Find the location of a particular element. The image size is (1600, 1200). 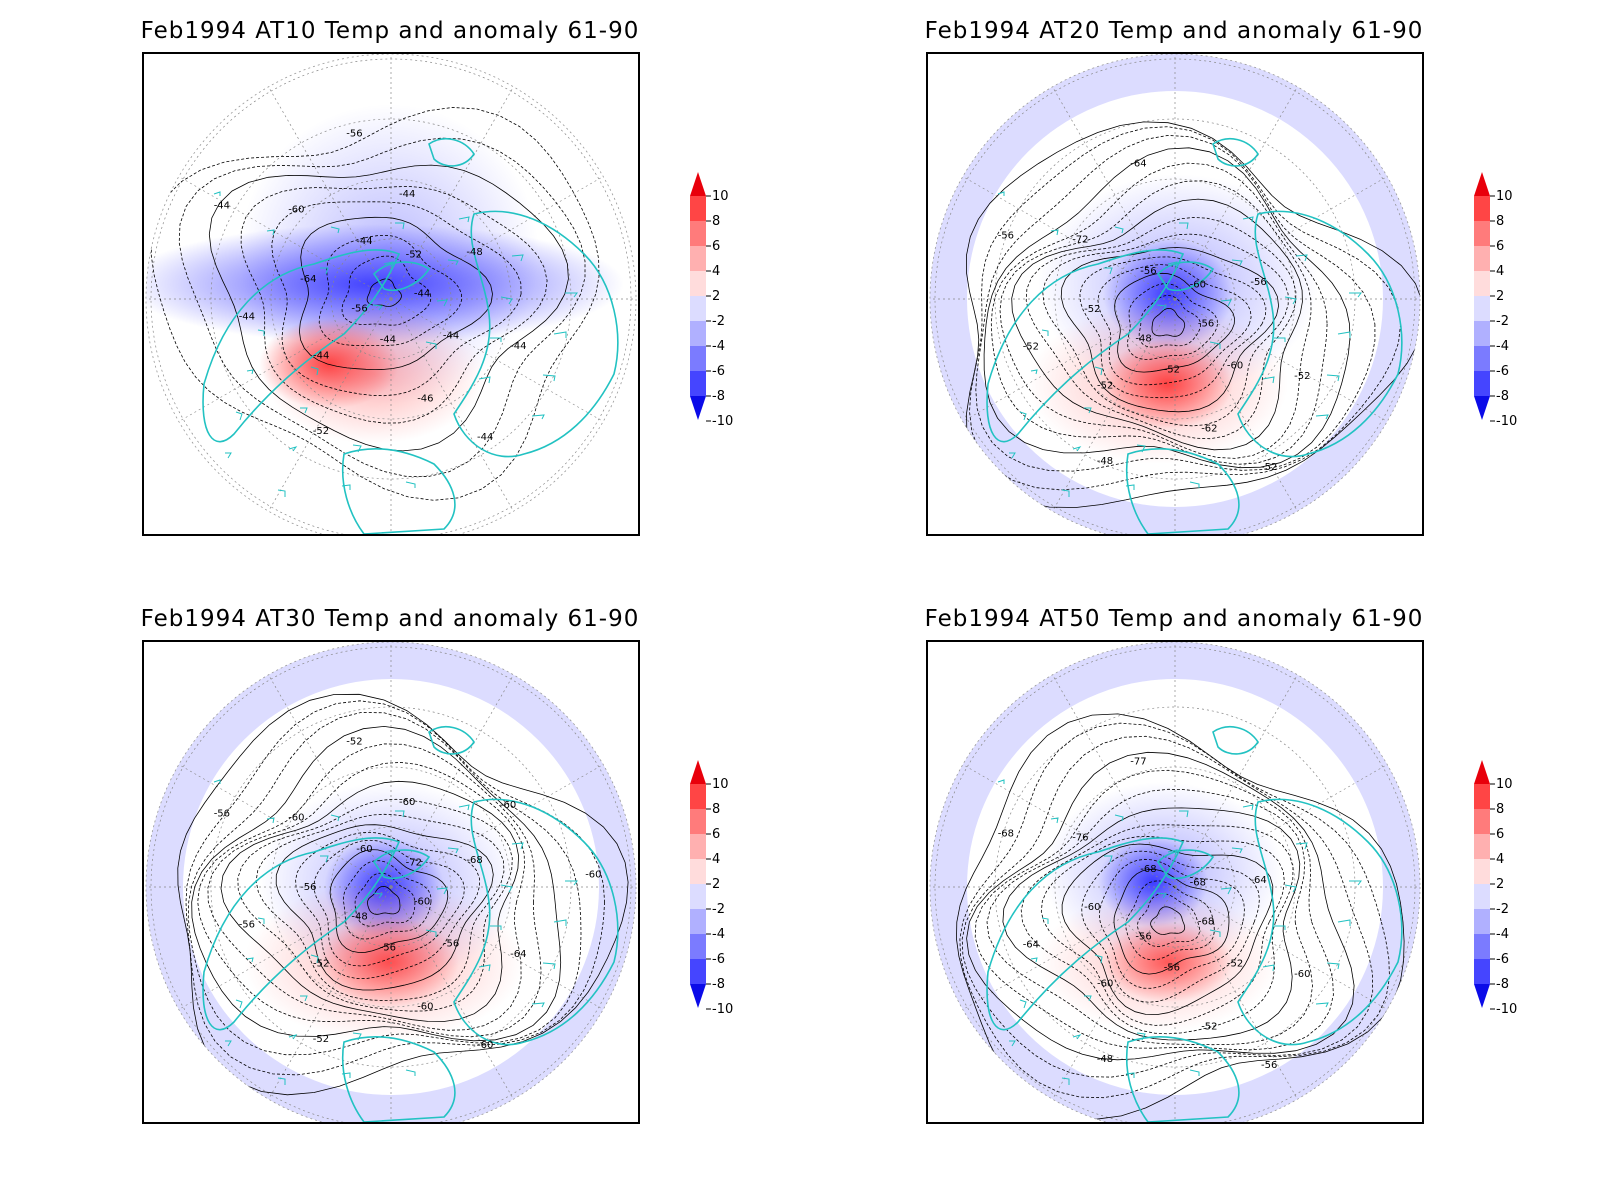

colorbar-arrow-top is located at coordinates (698, 772).